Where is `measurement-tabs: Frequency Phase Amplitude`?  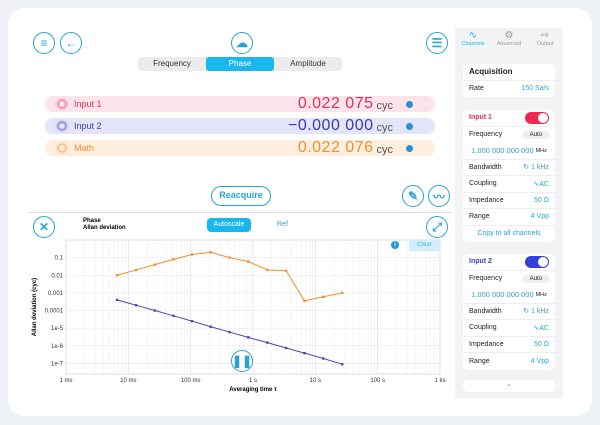 measurement-tabs: Frequency Phase Amplitude is located at coordinates (240, 64).